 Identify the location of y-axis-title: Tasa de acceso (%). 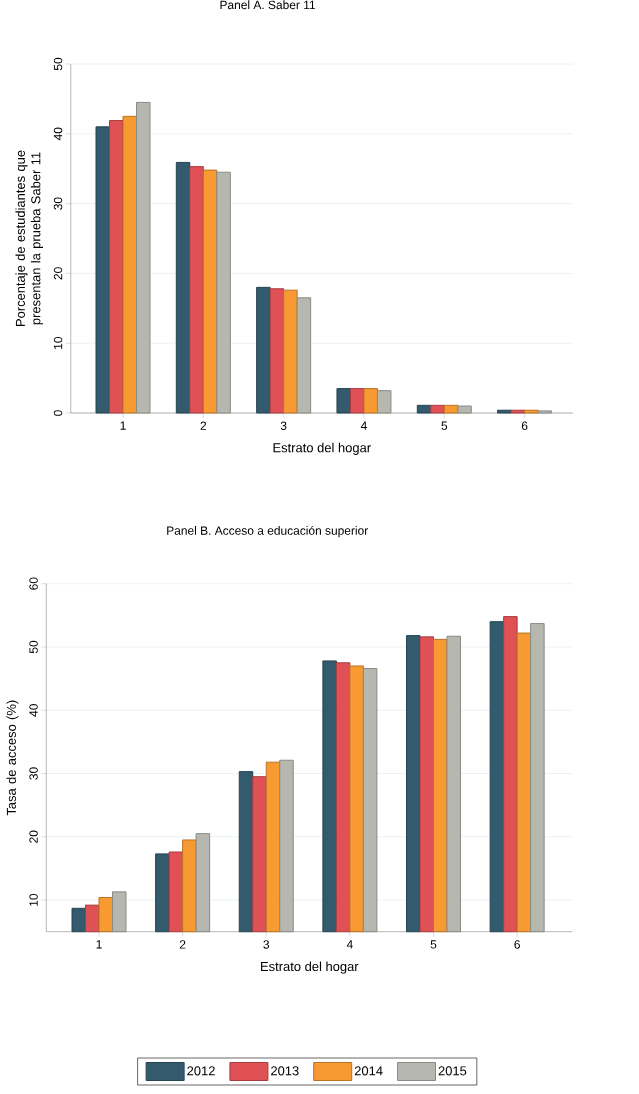
(12, 758).